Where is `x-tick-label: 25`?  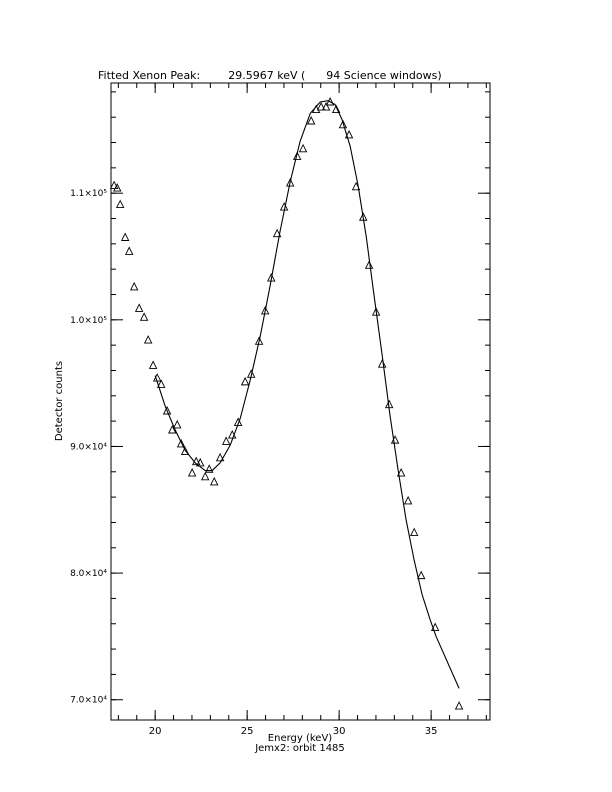 x-tick-label: 25 is located at coordinates (247, 731).